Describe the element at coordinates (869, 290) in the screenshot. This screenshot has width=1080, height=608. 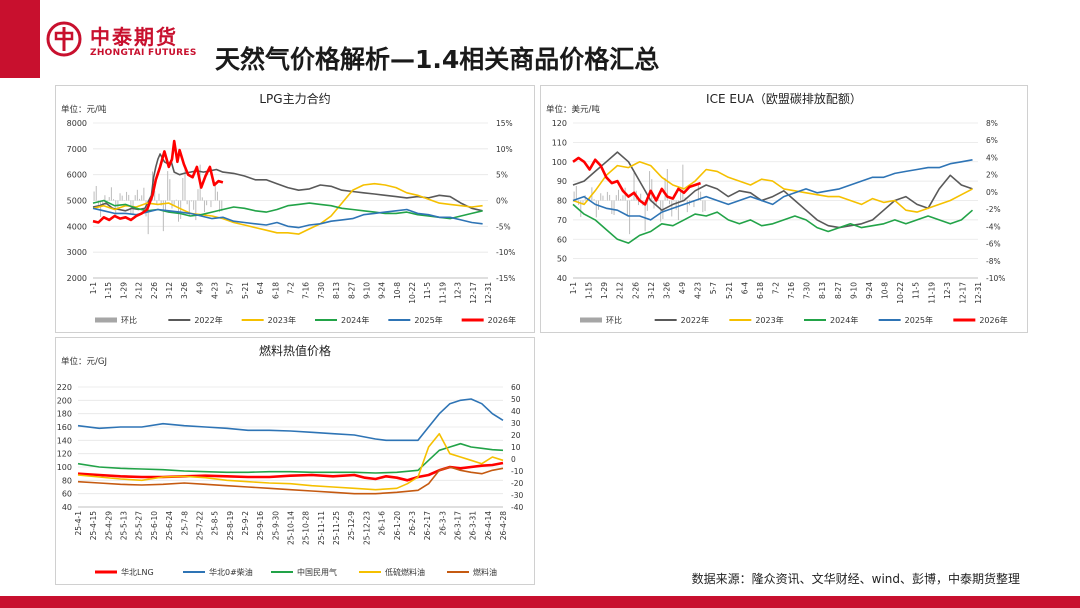
I see `x-tick-label: 9-24` at that location.